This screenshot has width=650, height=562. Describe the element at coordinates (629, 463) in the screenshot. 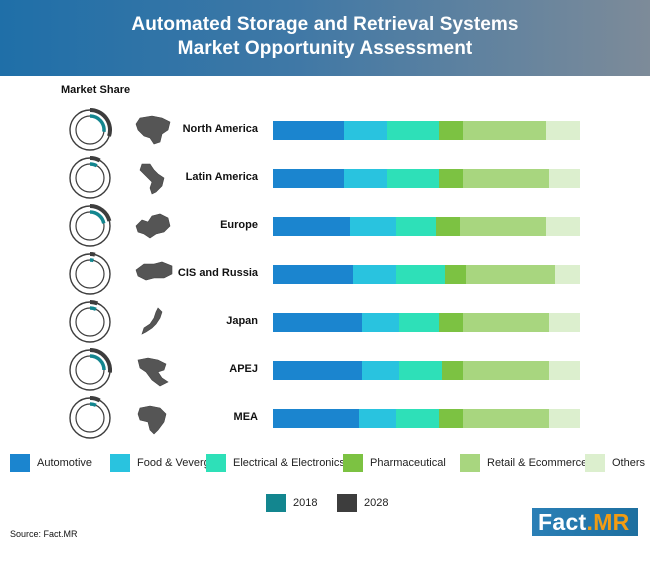

I see `legend-label: Others` at that location.